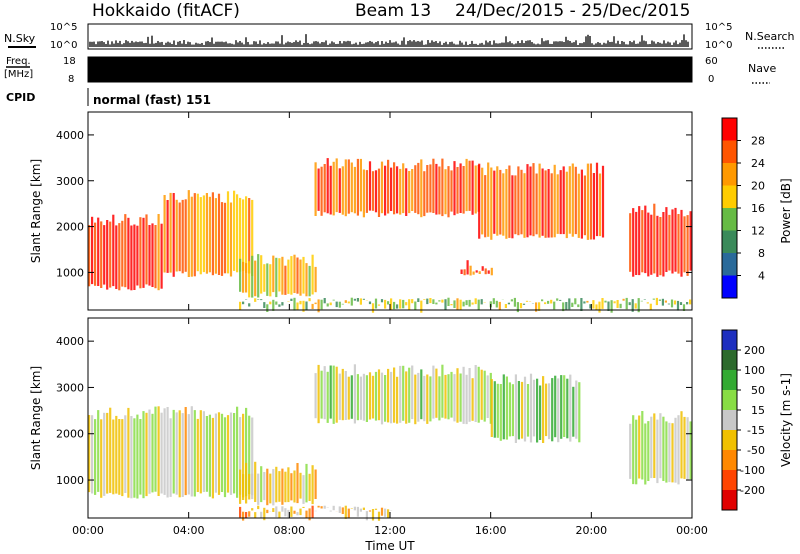 The height and width of the screenshot is (554, 800). Describe the element at coordinates (751, 420) in the screenshot. I see `velocity-colorbar-ticks: 200 100 50 15 -15 -50 -100 -200` at that location.